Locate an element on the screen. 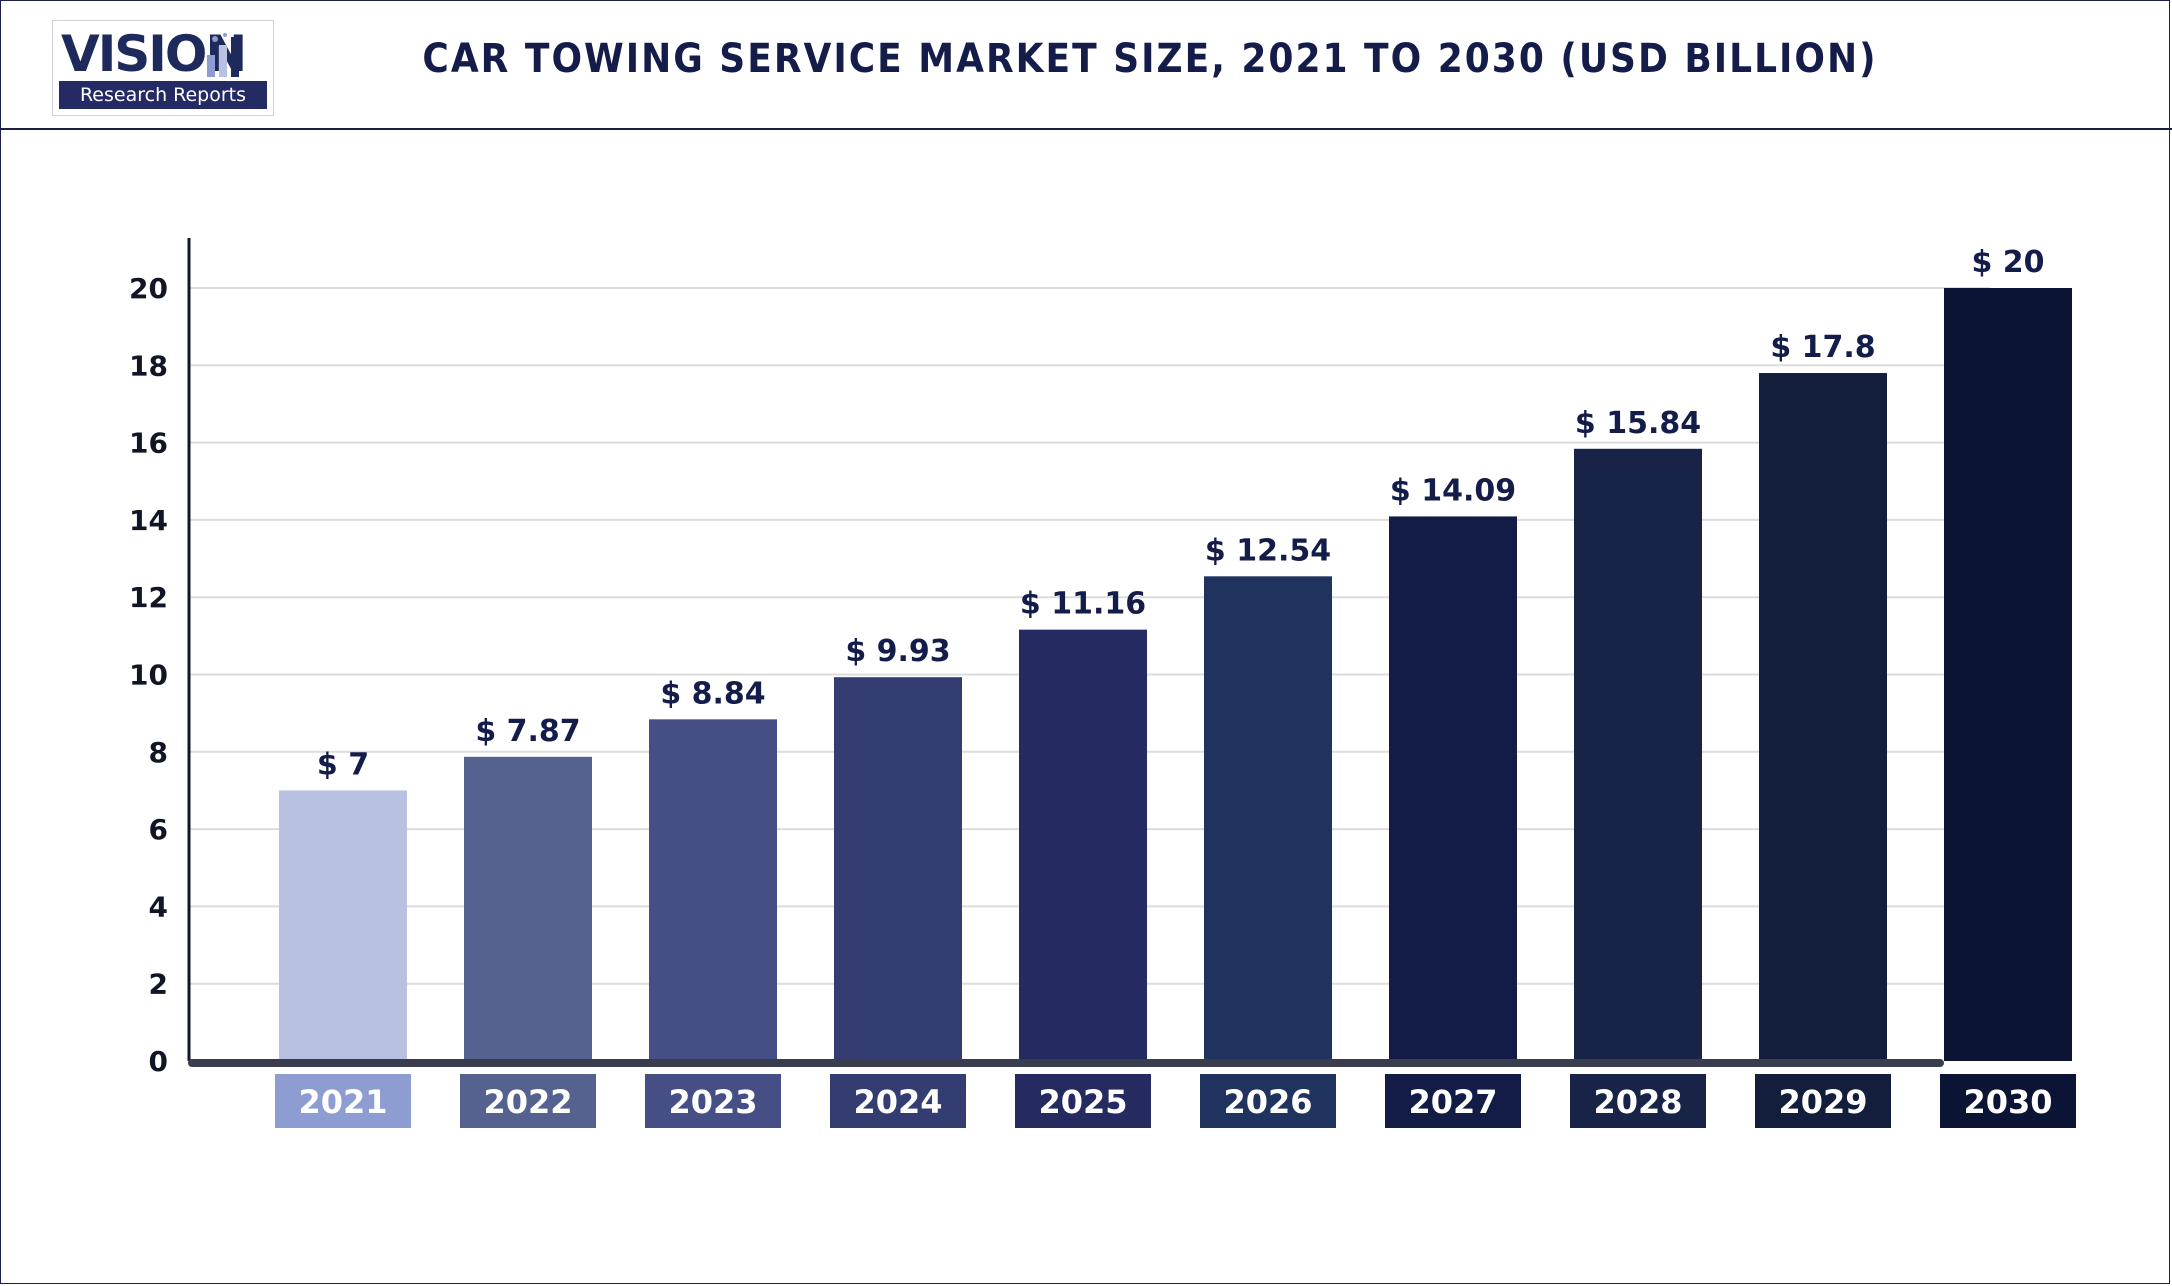 This screenshot has height=1286, width=2172. category-label-box-2026 is located at coordinates (1268, 1101).